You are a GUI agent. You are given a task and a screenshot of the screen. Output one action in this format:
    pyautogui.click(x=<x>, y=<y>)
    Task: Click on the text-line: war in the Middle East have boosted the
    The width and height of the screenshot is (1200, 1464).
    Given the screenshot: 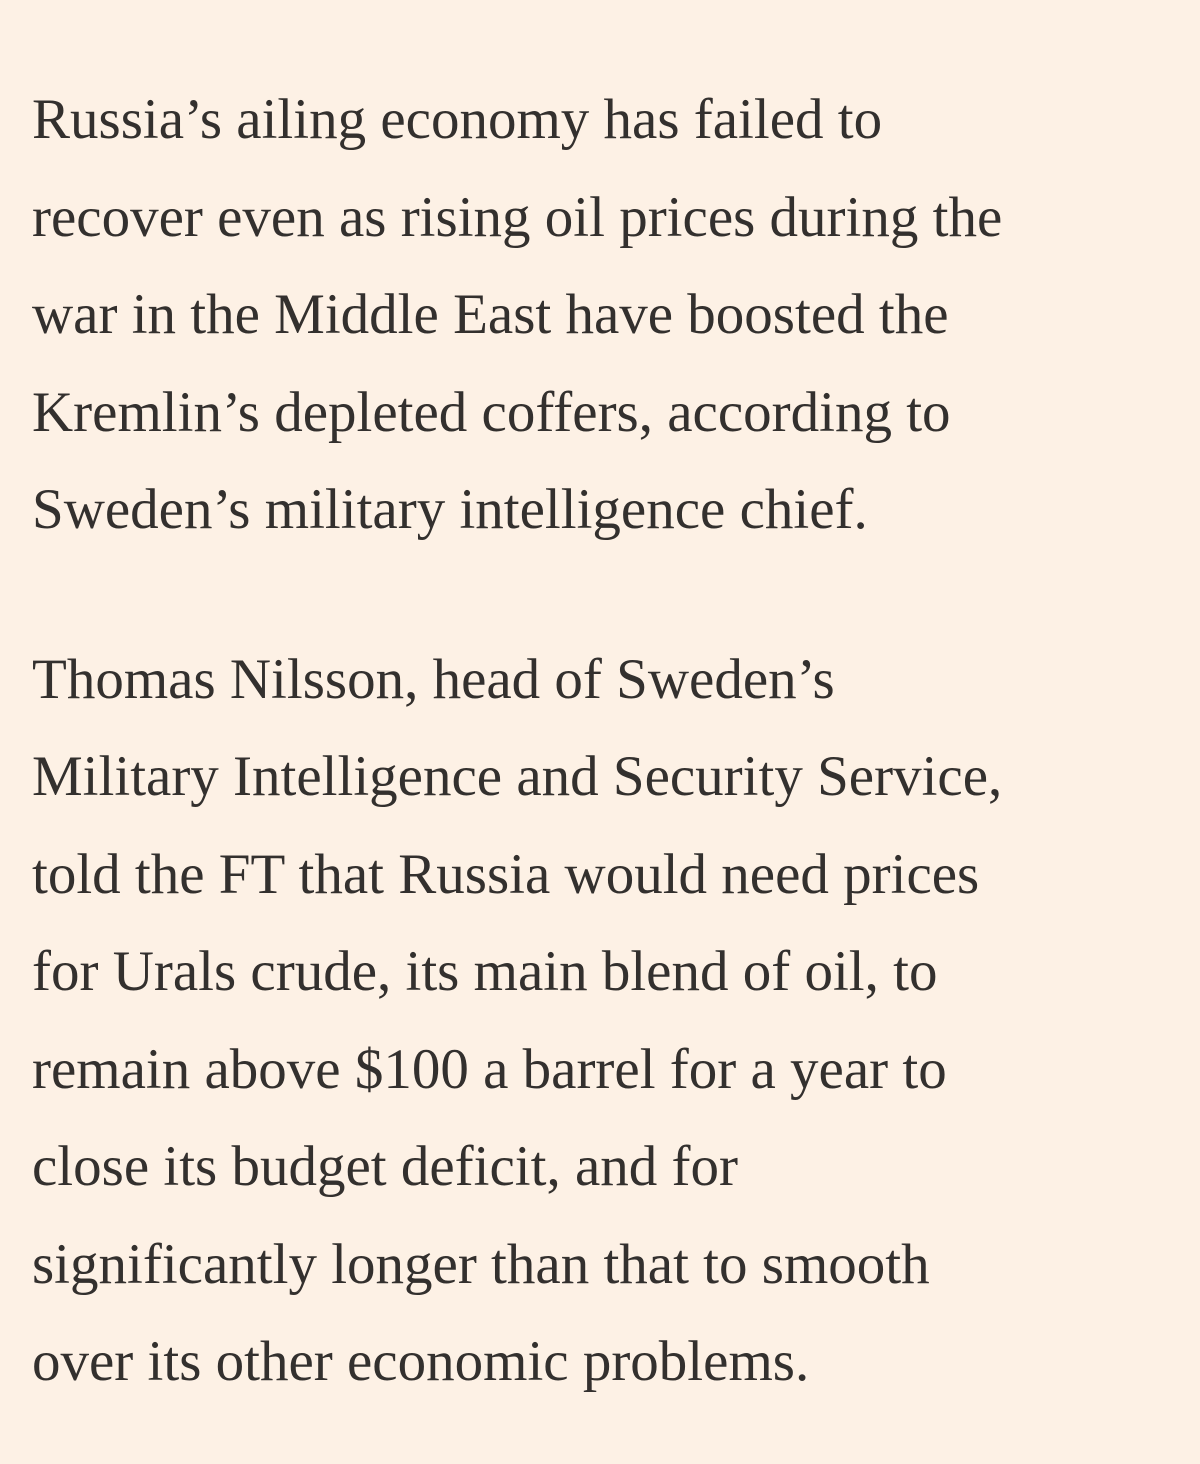 What is the action you would take?
    pyautogui.click(x=490, y=314)
    